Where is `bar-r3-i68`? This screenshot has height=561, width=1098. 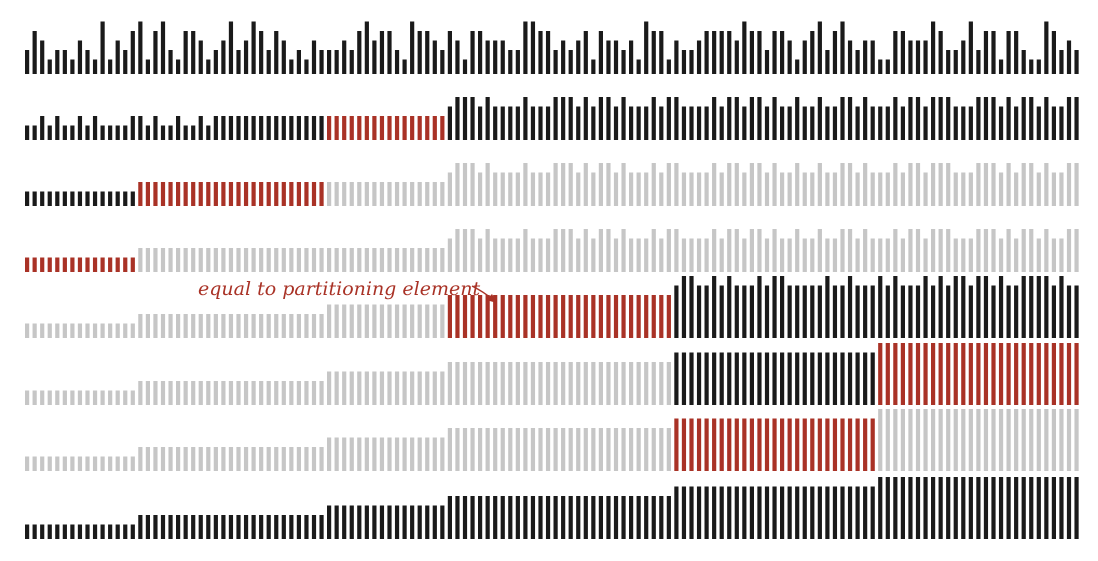 bar-r3-i68 is located at coordinates (540, 255).